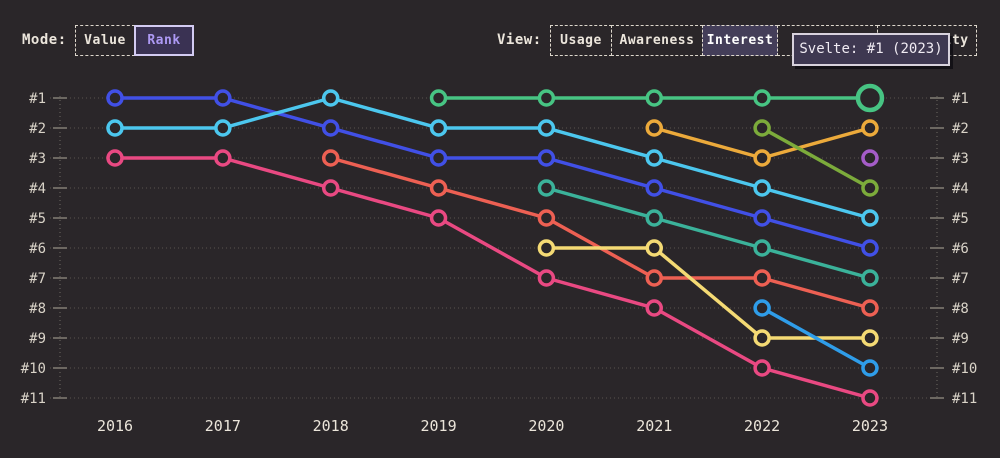 The height and width of the screenshot is (458, 1000). Describe the element at coordinates (37, 189) in the screenshot. I see `rank-label-left-4: #4` at that location.